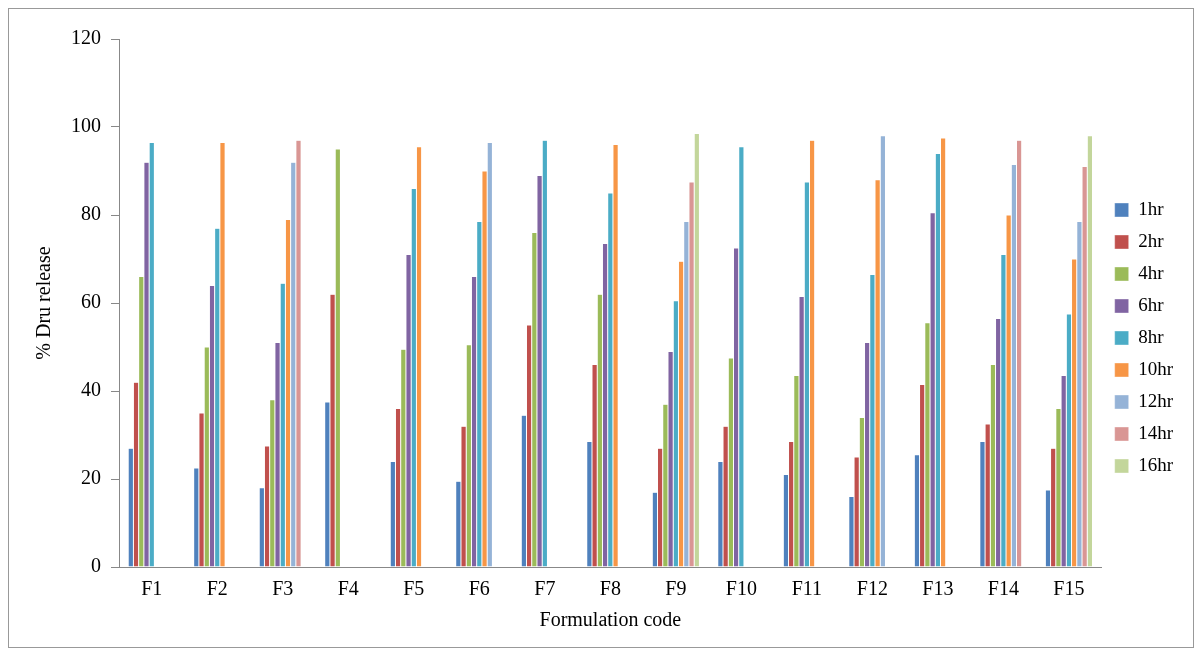 This screenshot has height=656, width=1202. Describe the element at coordinates (1151, 272) in the screenshot. I see `legend-label: 4hr` at that location.